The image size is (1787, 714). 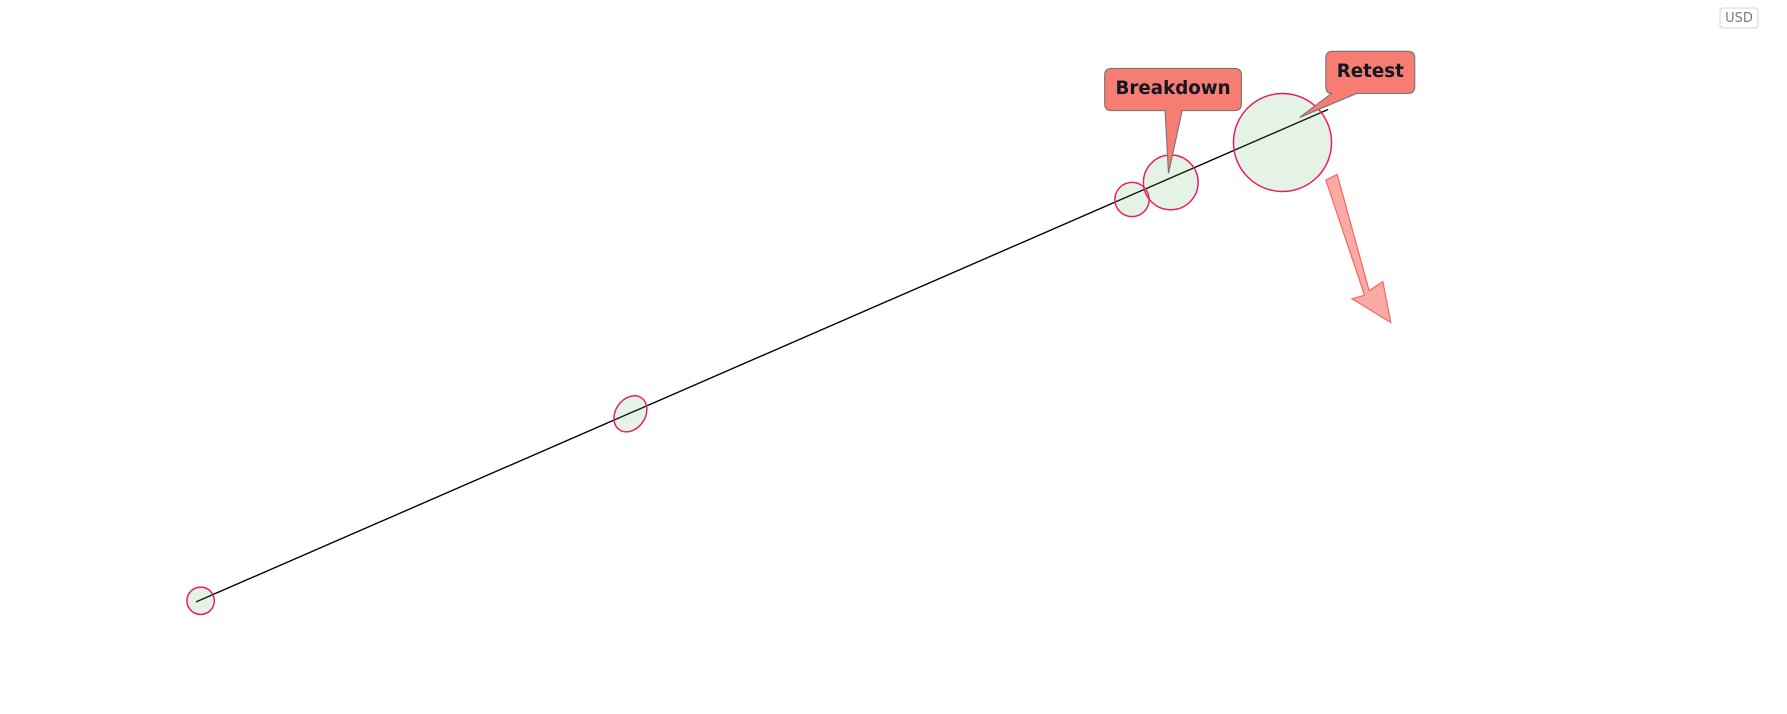 I want to click on currency: USD, so click(x=1739, y=18).